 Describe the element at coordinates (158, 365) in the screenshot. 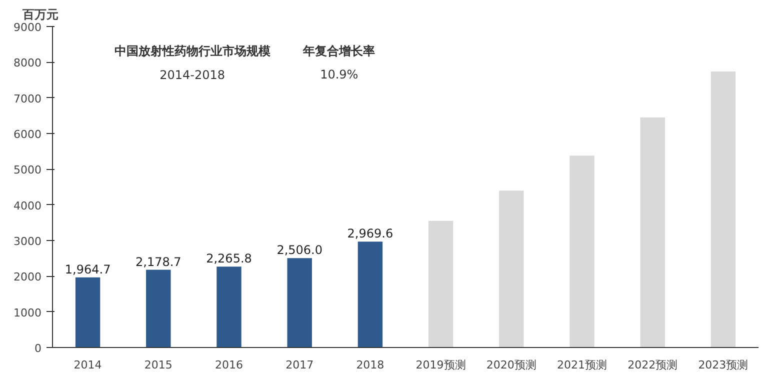

I see `x-tick-label: 2015` at that location.